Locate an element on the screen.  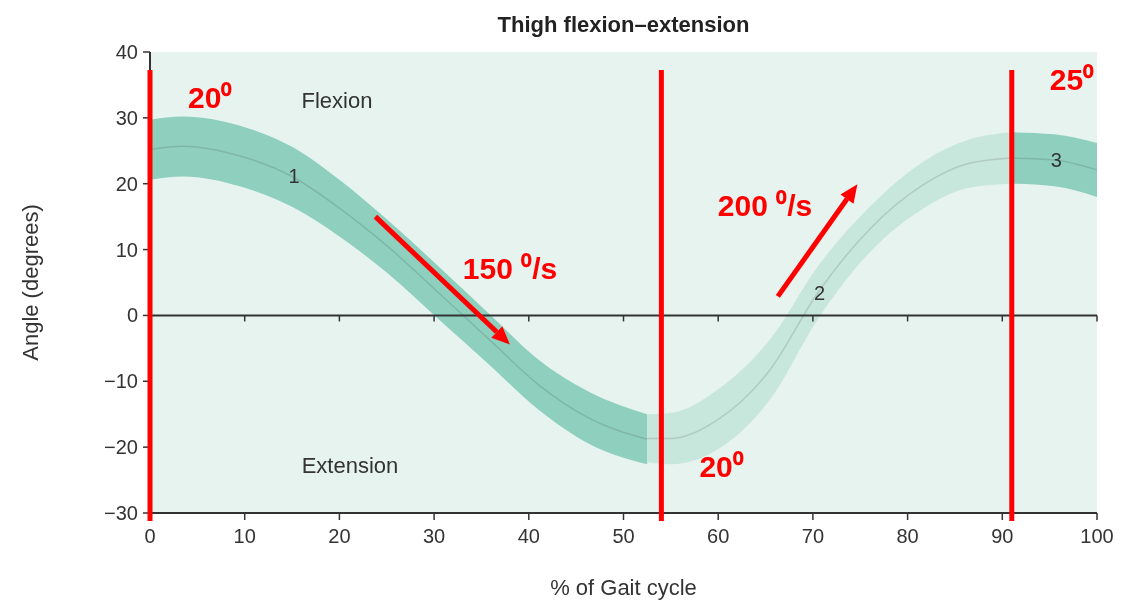
x-tick-label: 10 is located at coordinates (244, 536).